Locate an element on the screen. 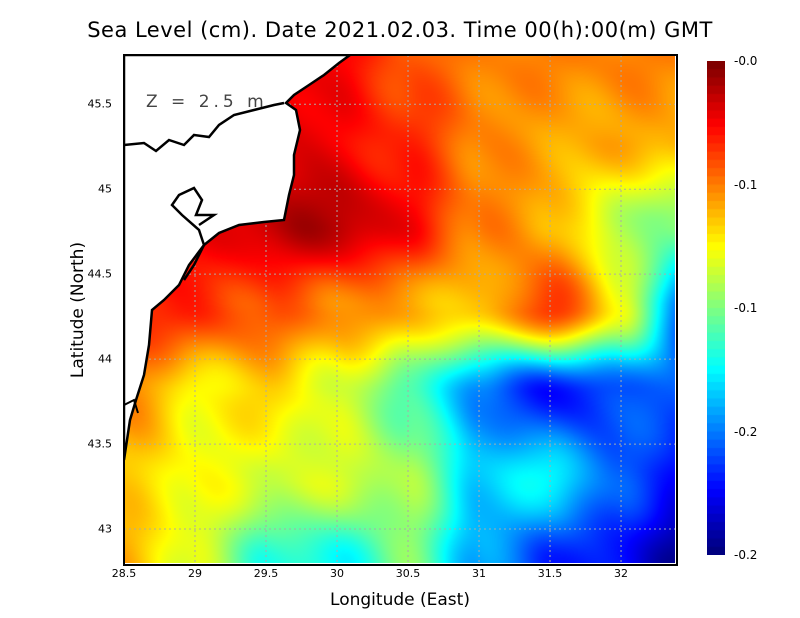 The width and height of the screenshot is (800, 618). border-line is located at coordinates (204, 127).